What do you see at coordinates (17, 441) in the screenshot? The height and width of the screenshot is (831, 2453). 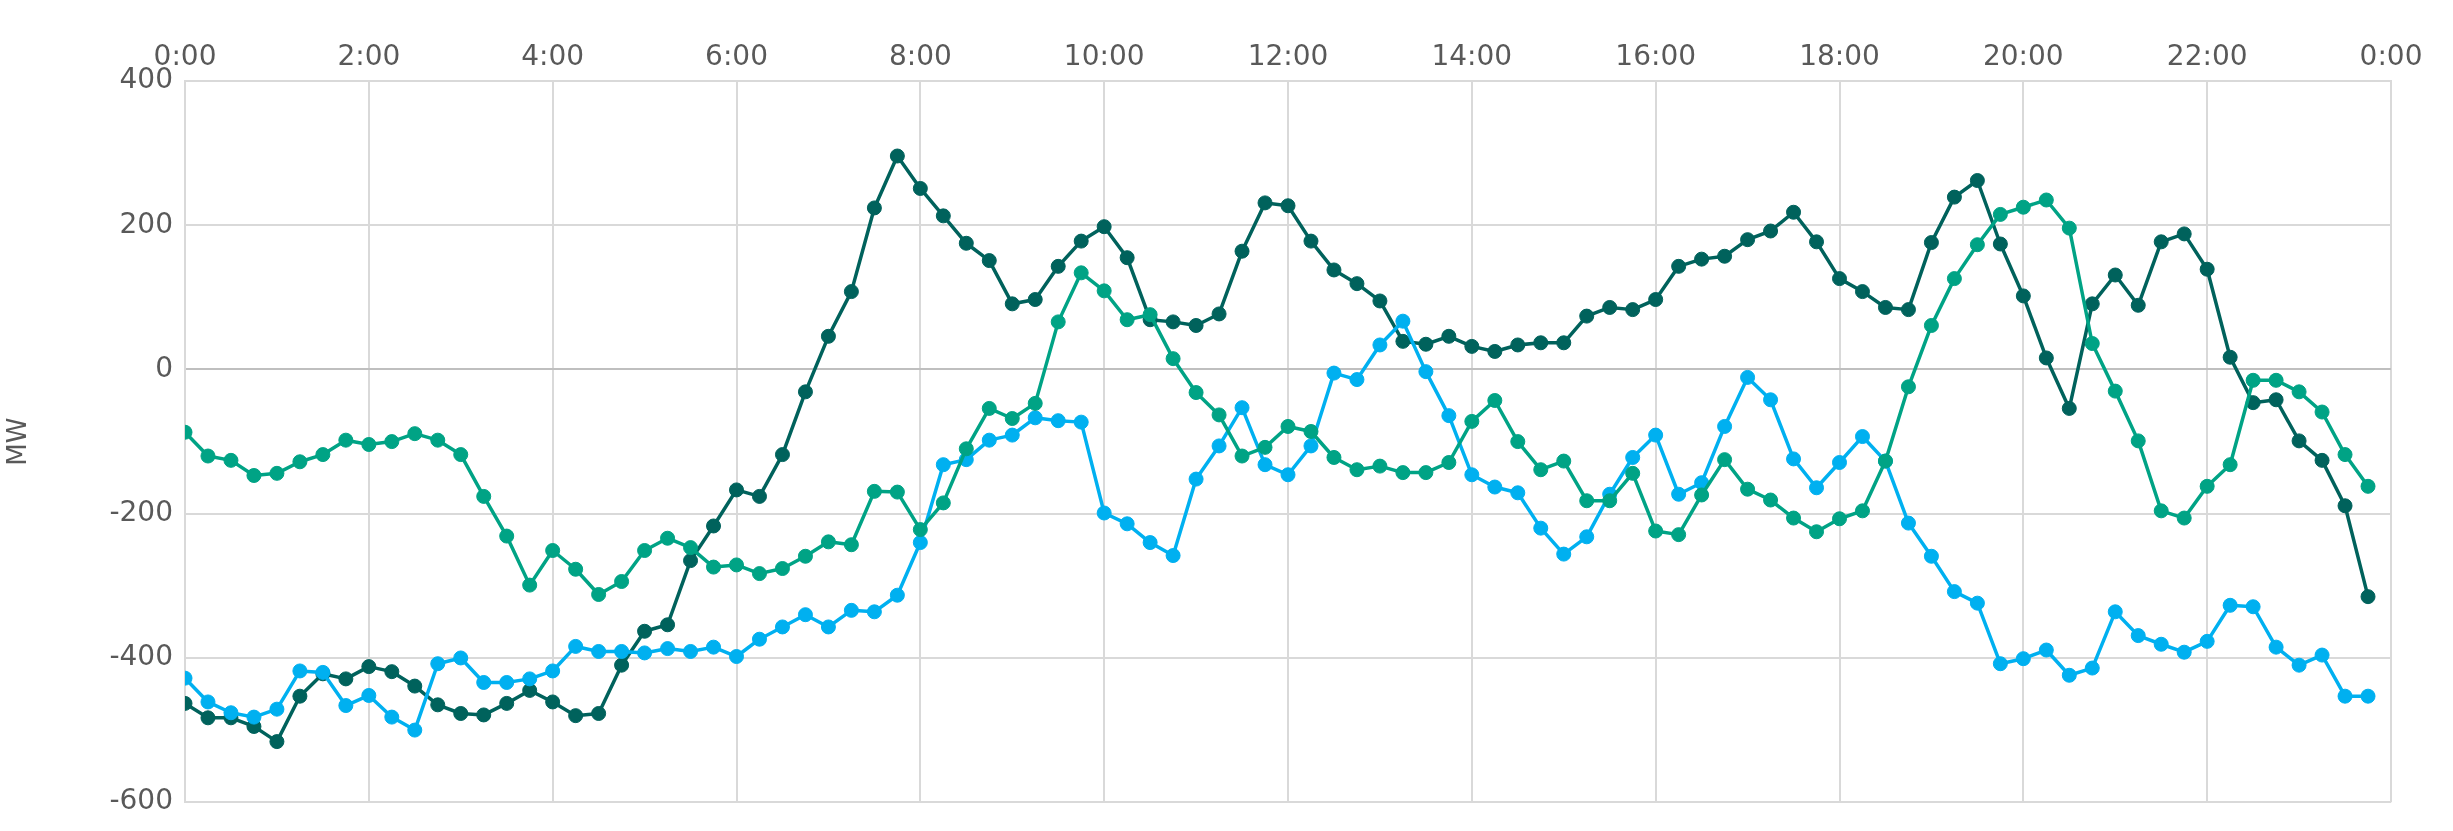 I see `y-axis-title: MW` at bounding box center [17, 441].